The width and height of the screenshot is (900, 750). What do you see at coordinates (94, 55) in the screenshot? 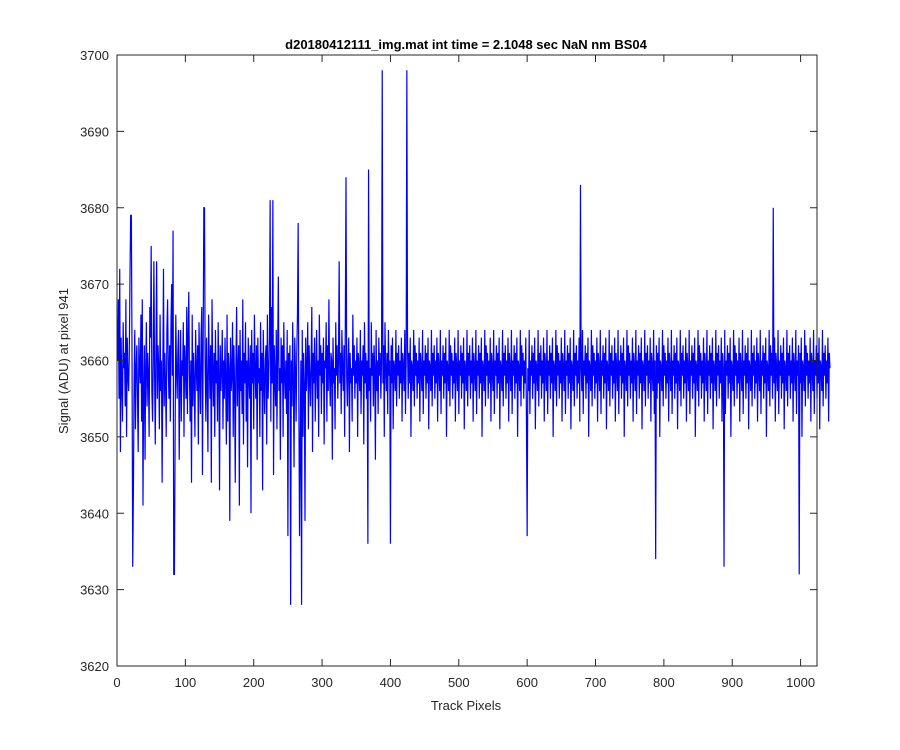
I see `y-tick-label: 3700` at bounding box center [94, 55].